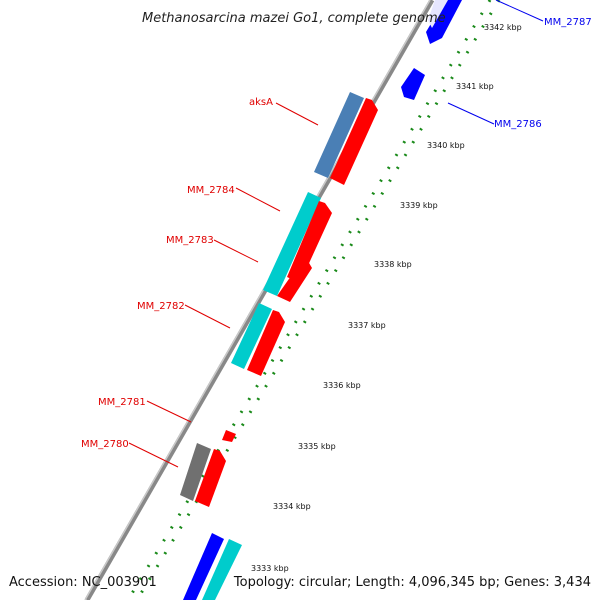 The image size is (600, 600). I want to click on cds-aksa, so click(339, 135).